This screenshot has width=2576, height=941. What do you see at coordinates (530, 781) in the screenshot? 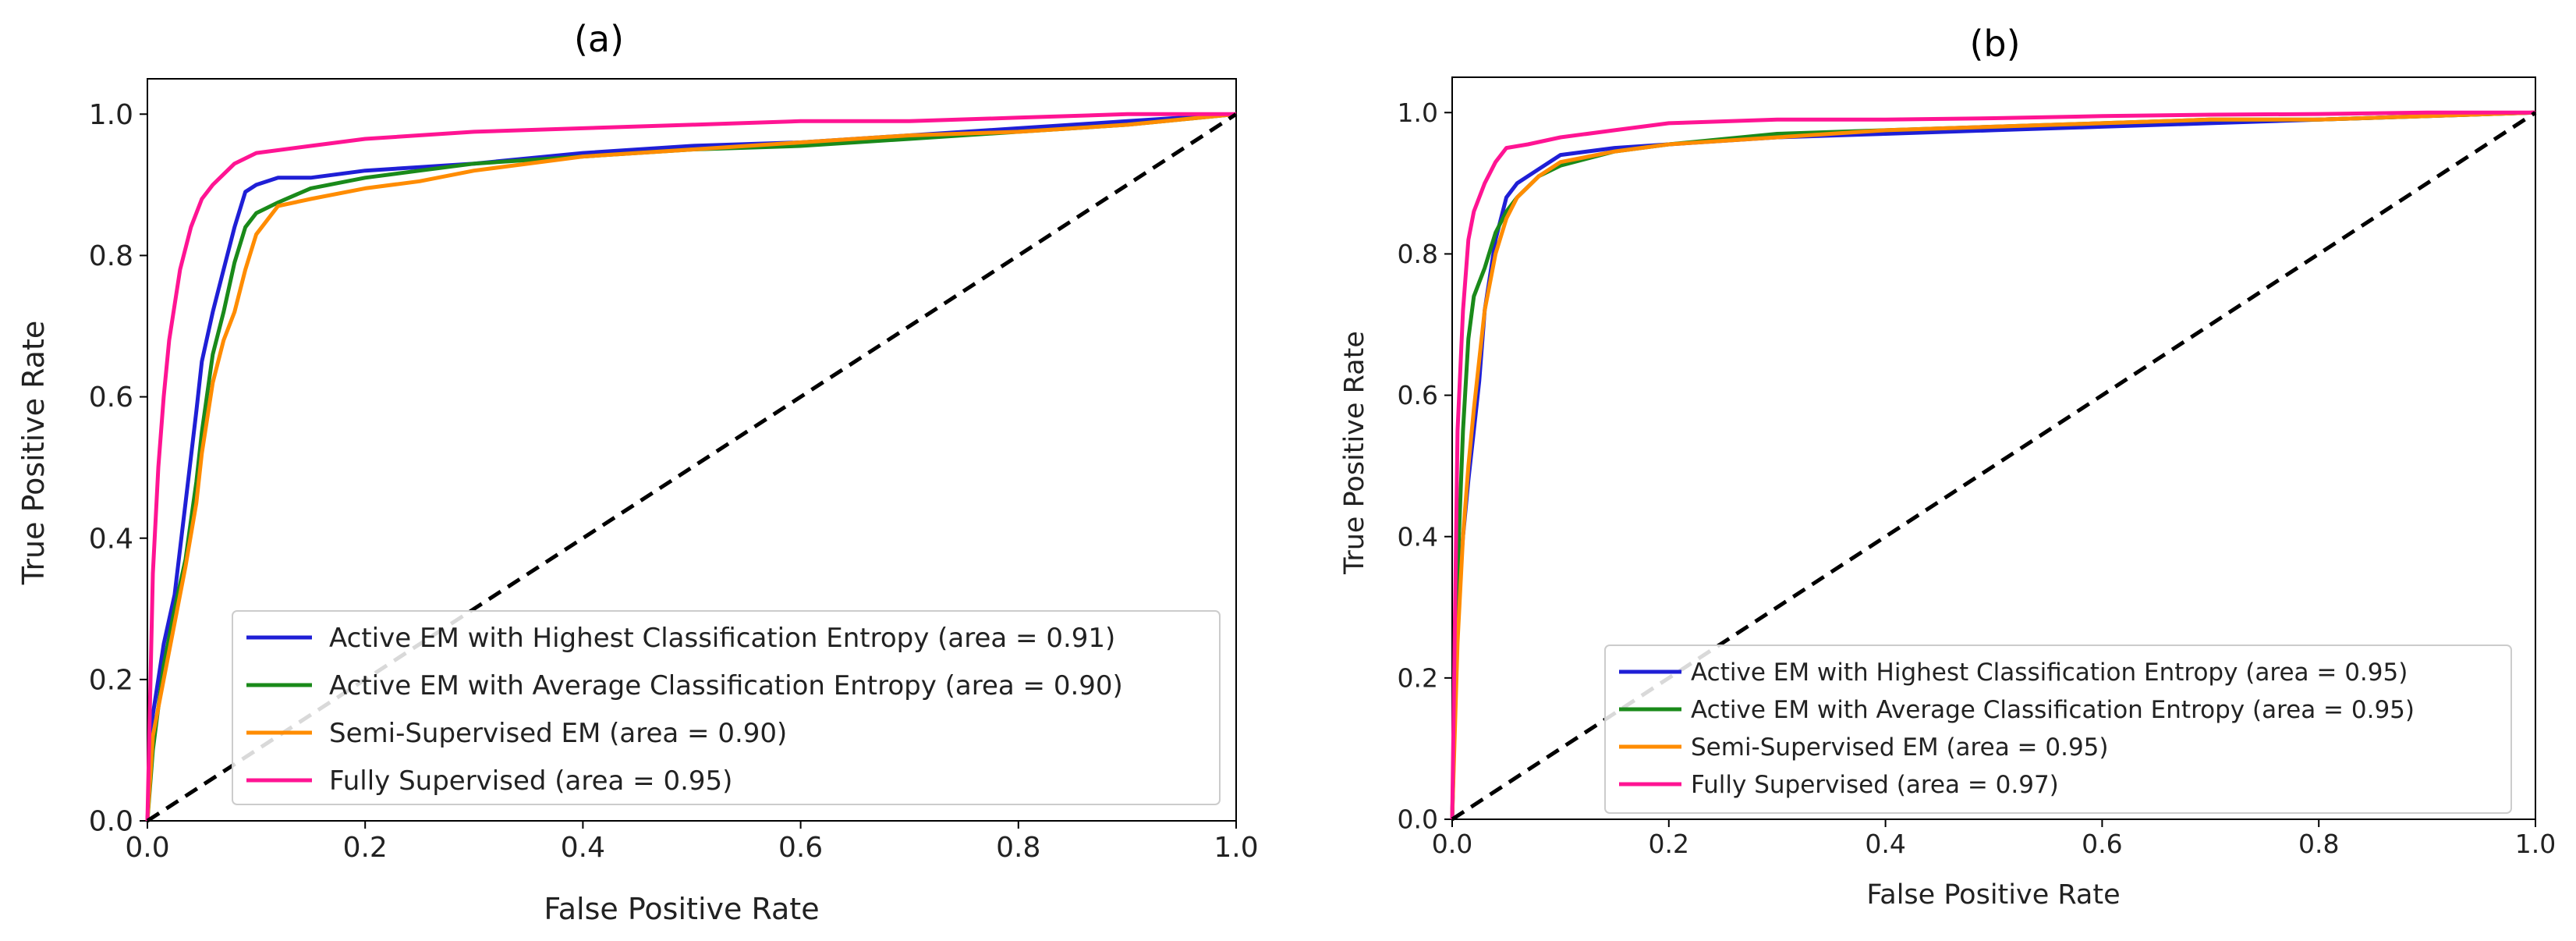
I see `legend-label: Fully Supervised (area = 0.95)` at bounding box center [530, 781].